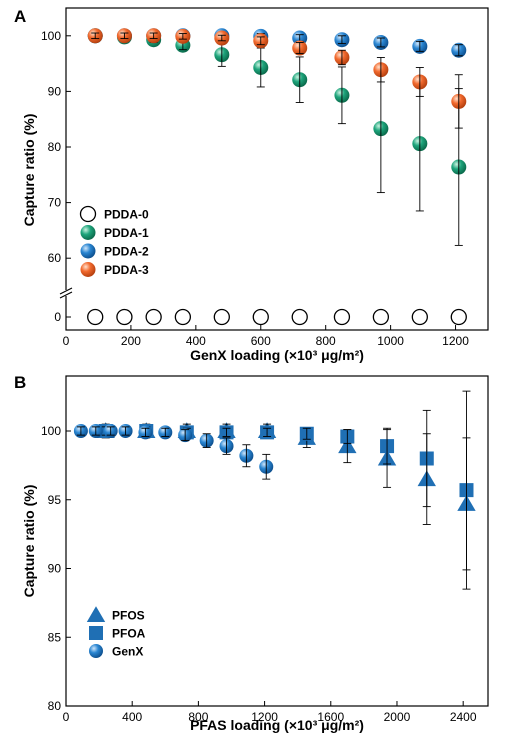 This screenshot has width=506, height=740. What do you see at coordinates (390, 341) in the screenshot?
I see `x-tick-label: 1000` at bounding box center [390, 341].